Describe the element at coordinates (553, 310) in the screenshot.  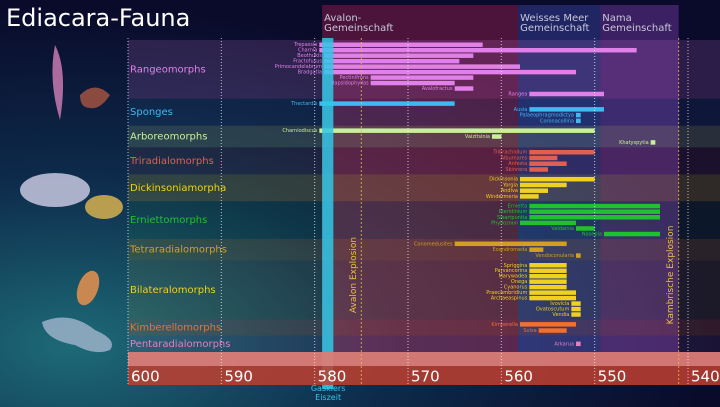
I see `taxon-label: Ovatoscutum` at that location.